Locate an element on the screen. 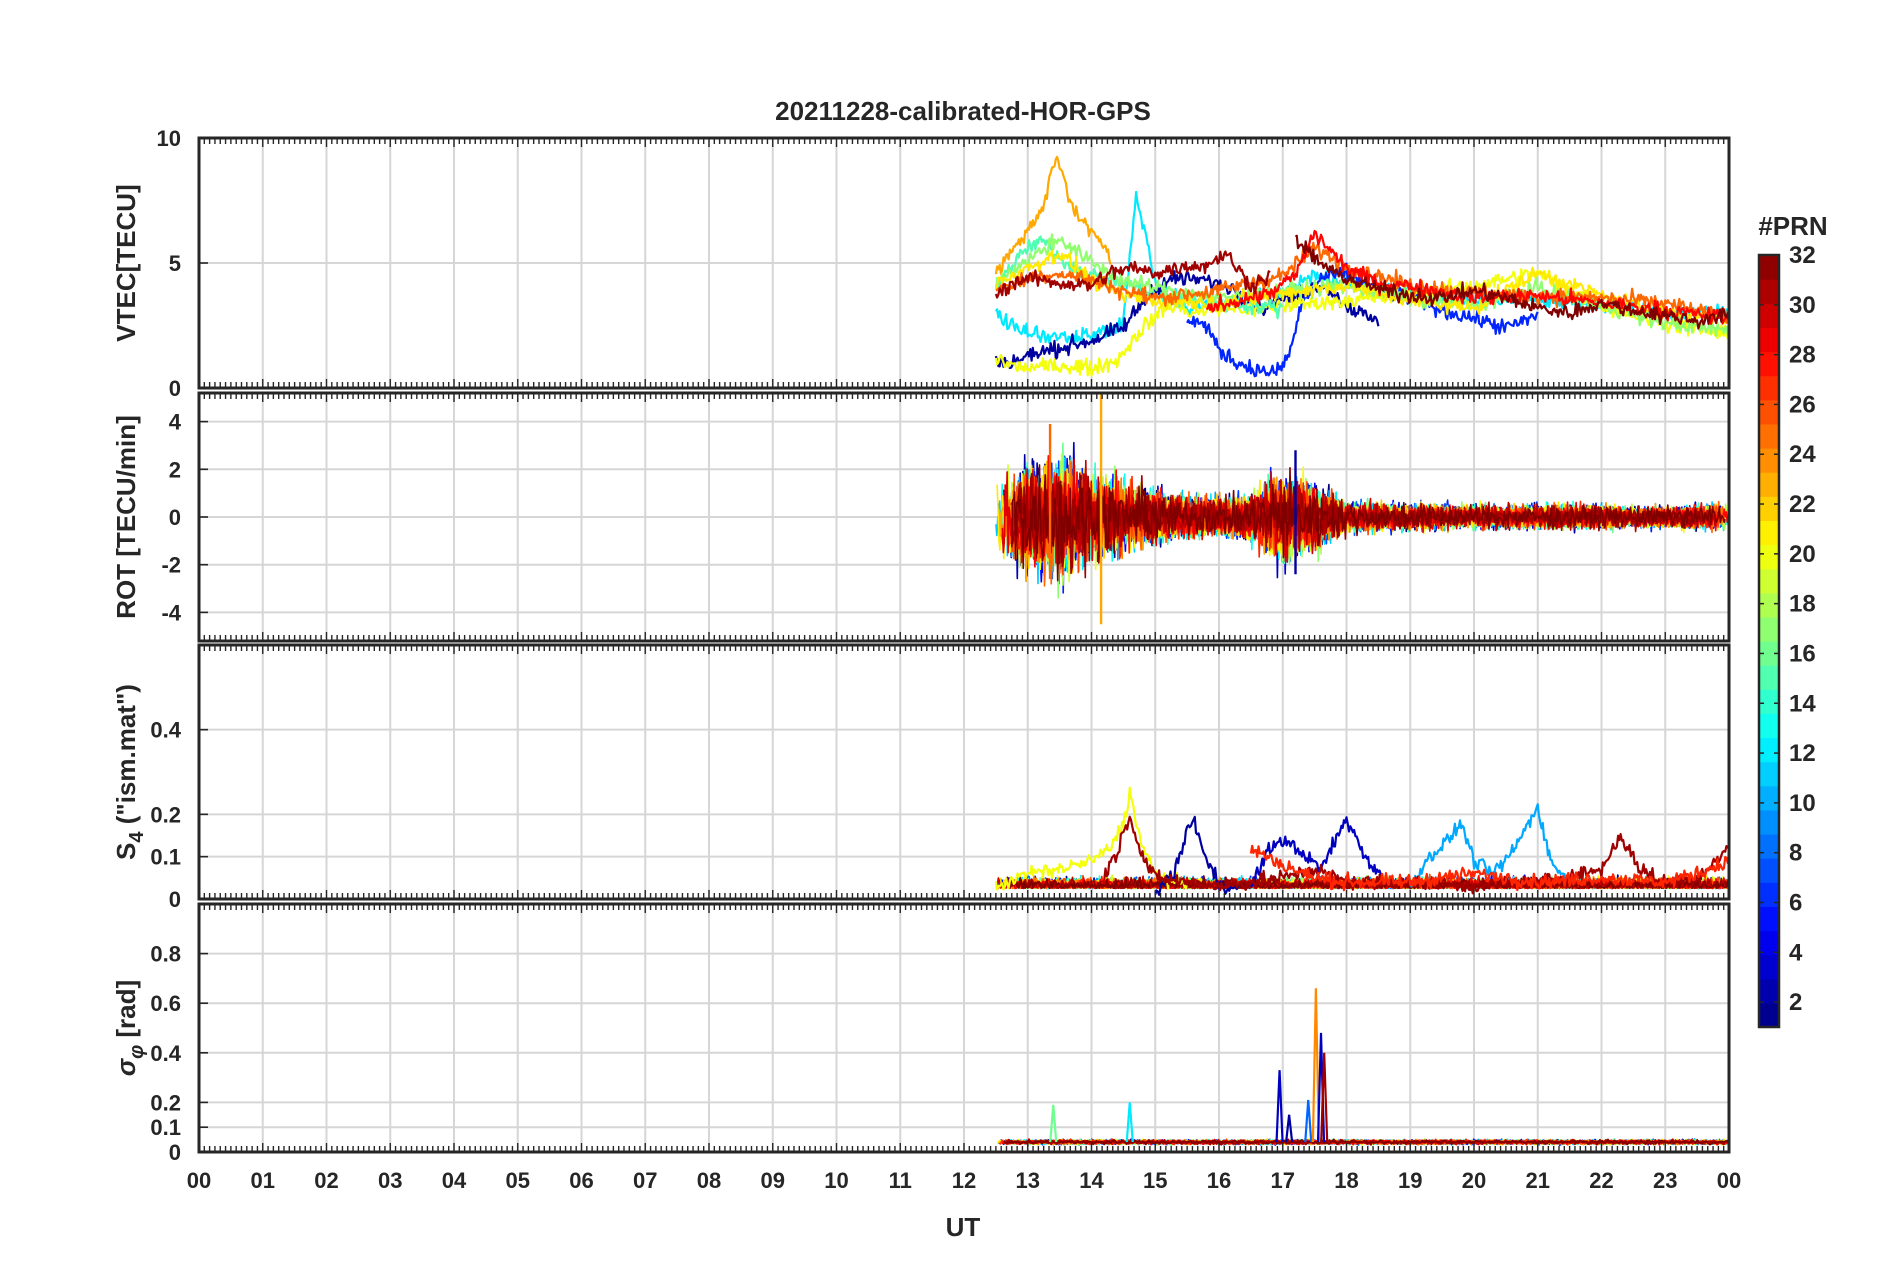 Image resolution: width=1902 pixels, height=1272 pixels. figure-title: 20211228-calibrated-HOR-GPS is located at coordinates (963, 111).